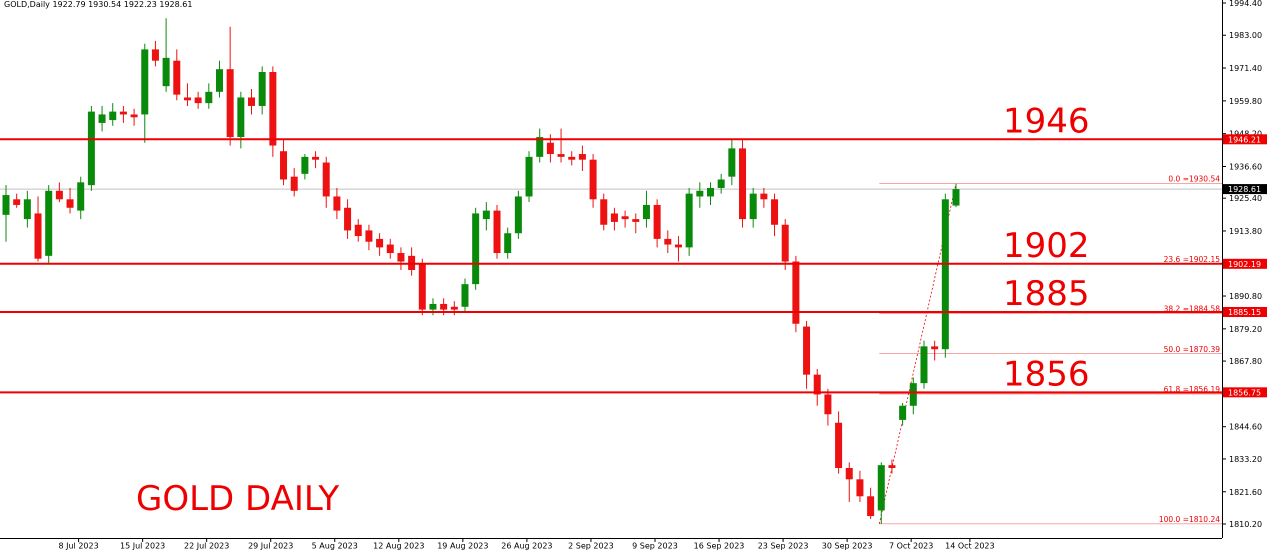 This screenshot has width=1270, height=550. What do you see at coordinates (1244, 312) in the screenshot?
I see `level-price: 1885.15` at bounding box center [1244, 312].